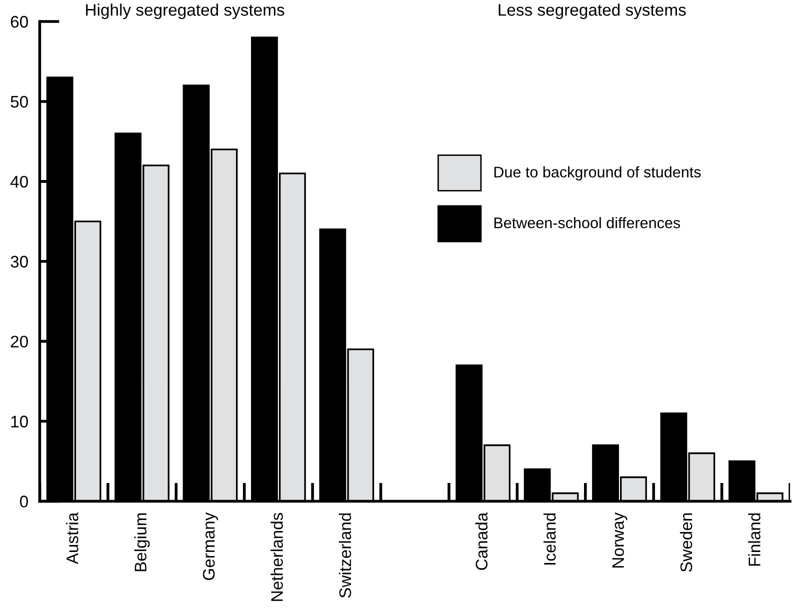  I want to click on y-tick-label: 30, so click(19, 262).